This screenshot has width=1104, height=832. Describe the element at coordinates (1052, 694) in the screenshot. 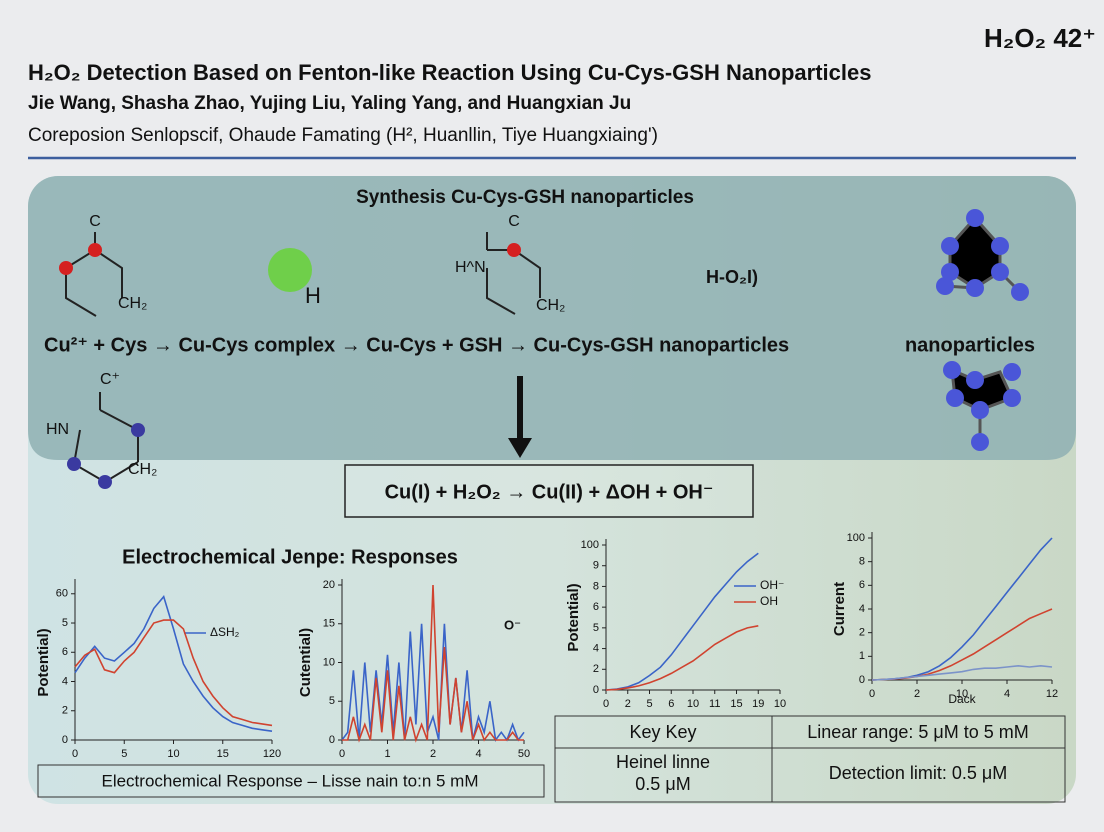

I see `x-tick-label: 12` at that location.